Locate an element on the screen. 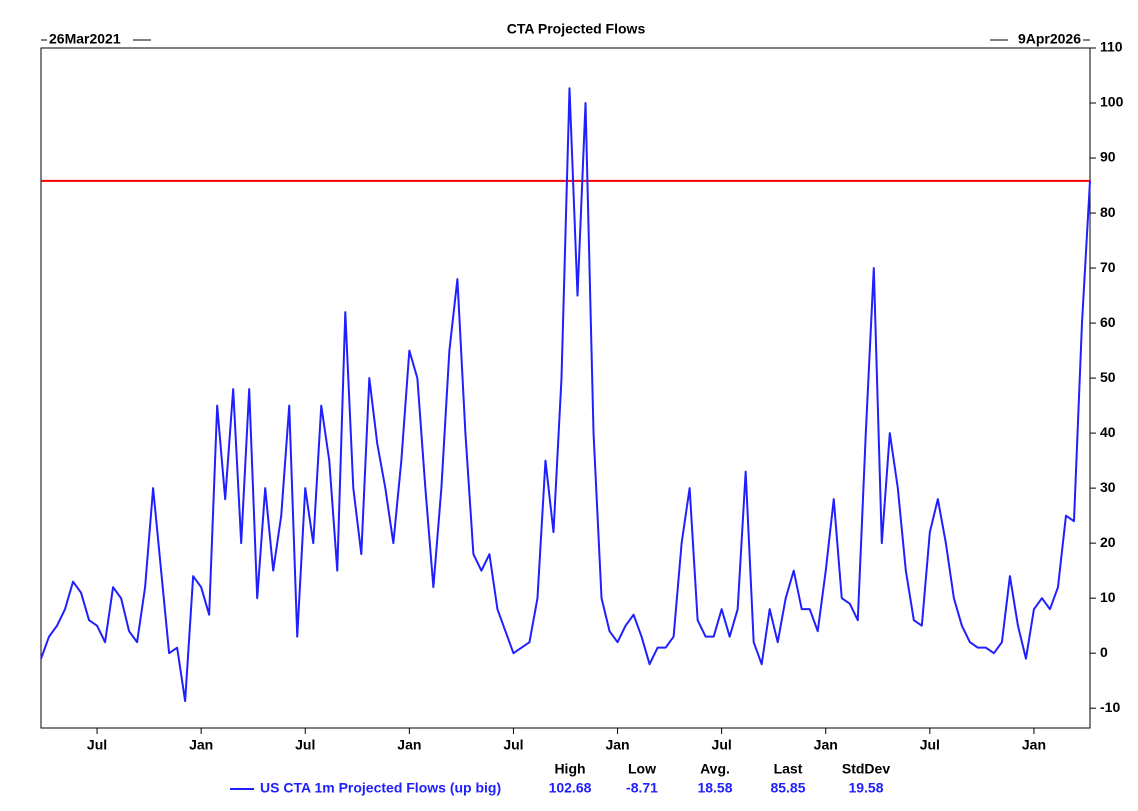  y-tick-label: 90 is located at coordinates (1108, 157).